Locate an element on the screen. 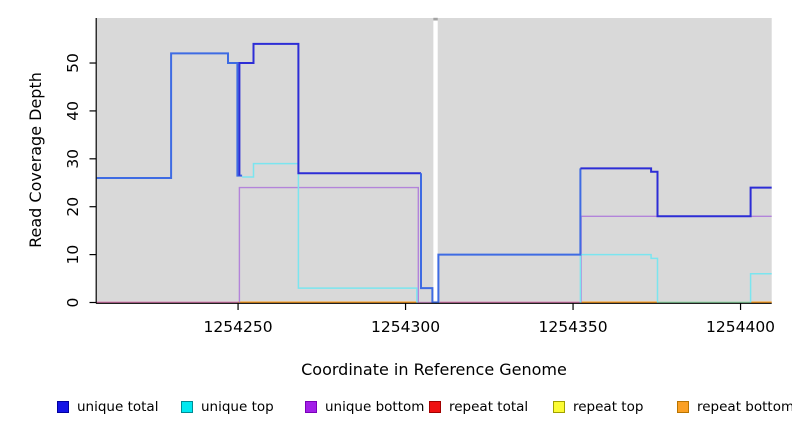  y-tick-label: 20 is located at coordinates (73, 207).